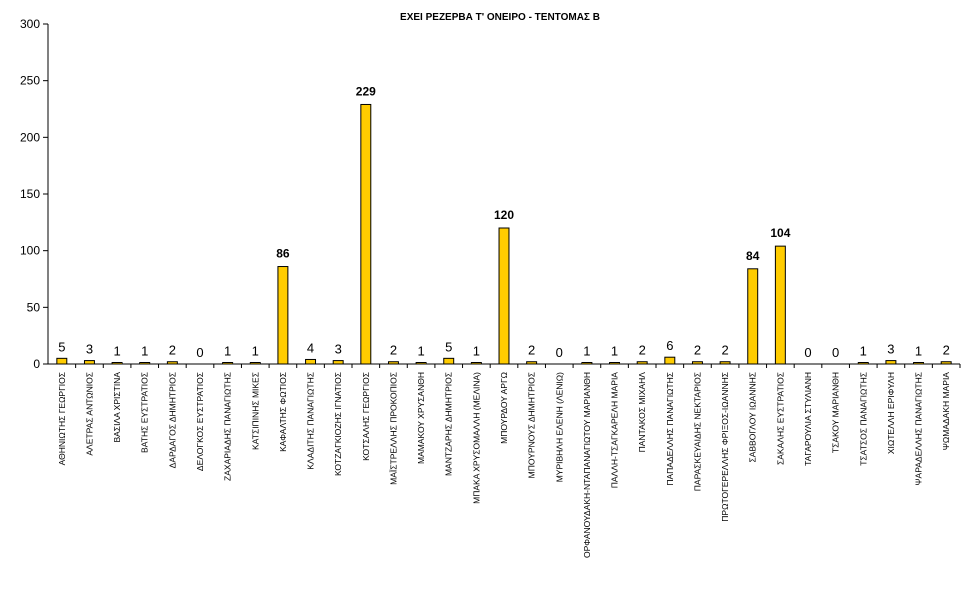 Image resolution: width=977 pixels, height=600 pixels. Describe the element at coordinates (753, 417) in the screenshot. I see `x-tick-label: ΣΑΒΒΟΓΛΟΥ ΙΩΑΝΝΗΣ` at that location.